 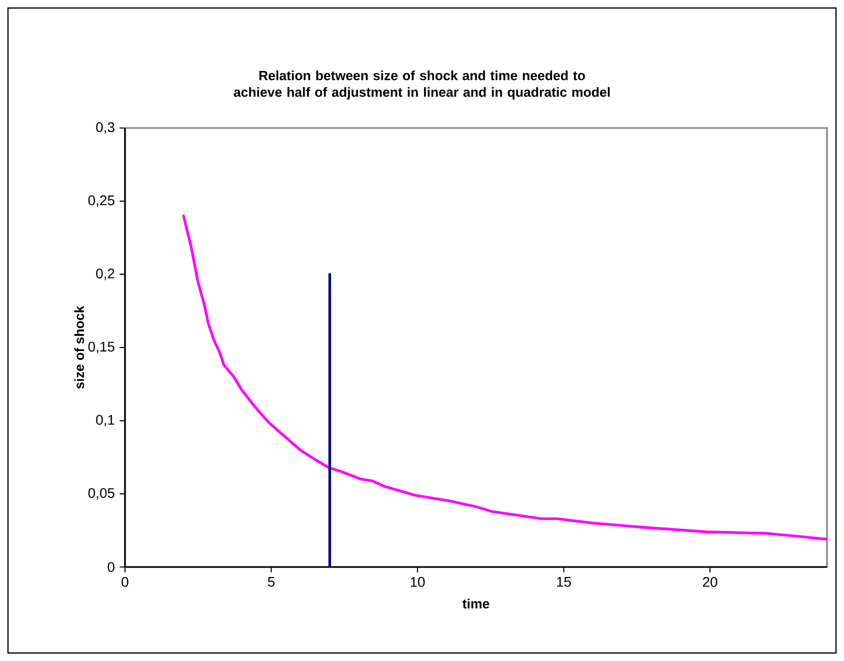 I want to click on x-axis-title: time, so click(x=476, y=603).